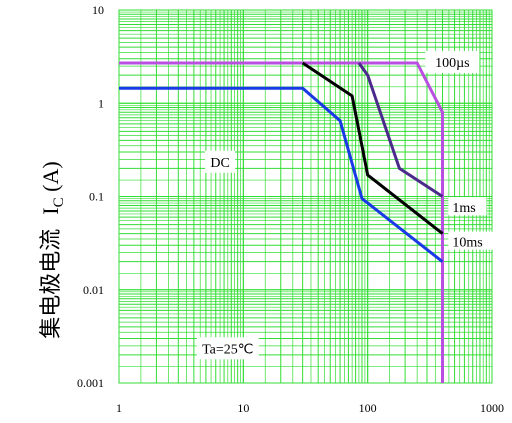 The height and width of the screenshot is (423, 512). Describe the element at coordinates (368, 408) in the screenshot. I see `x-tick-label: 100` at that location.